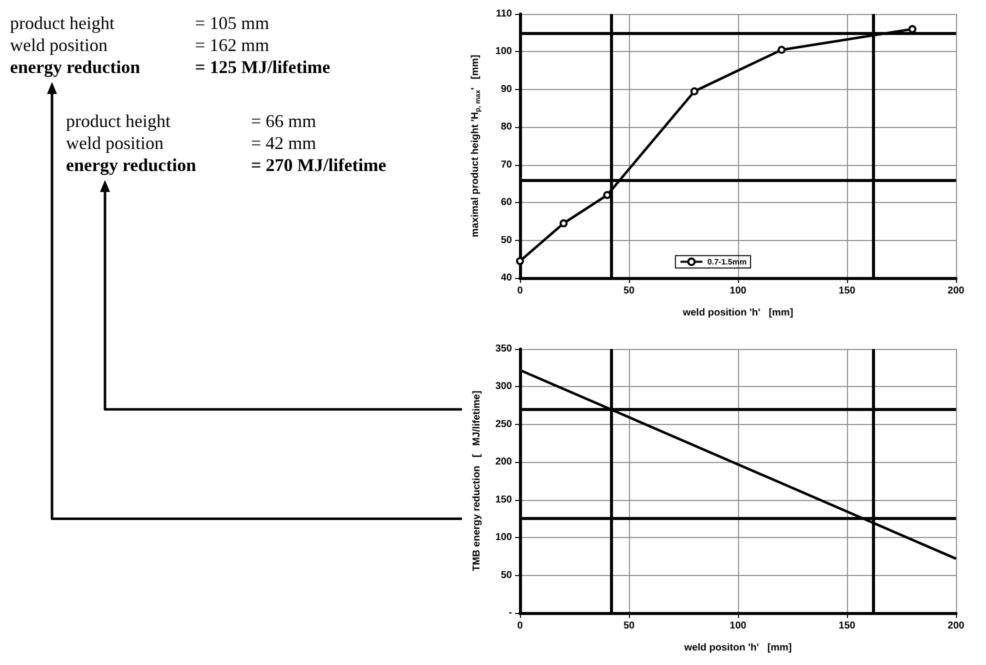 The image size is (986, 665). What do you see at coordinates (504, 14) in the screenshot?
I see `y-tick-label: 110` at bounding box center [504, 14].